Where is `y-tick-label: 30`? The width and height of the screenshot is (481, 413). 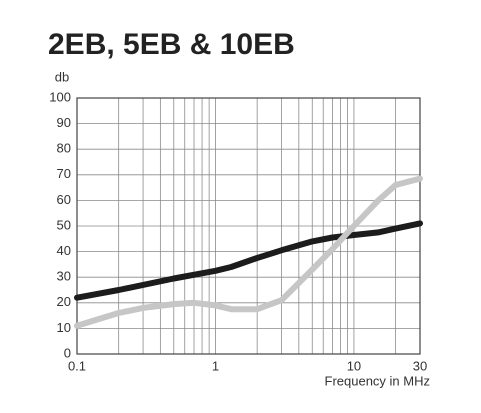
y-tick-label: 30 is located at coordinates (64, 276).